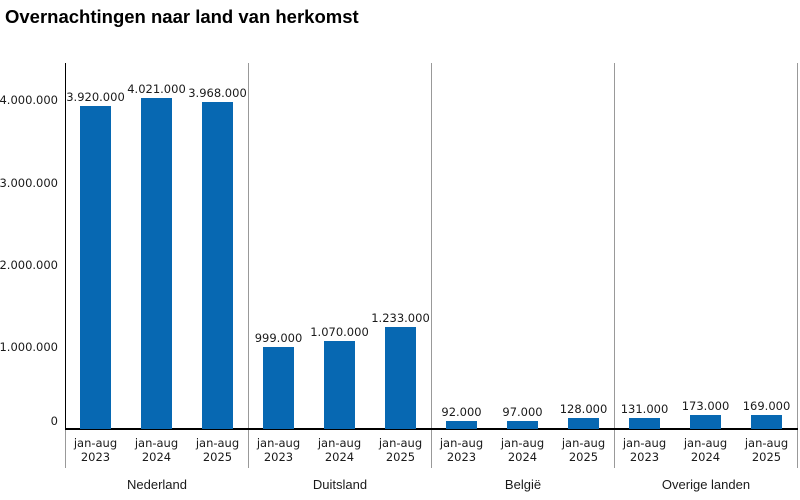 This screenshot has height=500, width=800. Describe the element at coordinates (705, 405) in the screenshot. I see `bar-value-label: 173.000` at that location.